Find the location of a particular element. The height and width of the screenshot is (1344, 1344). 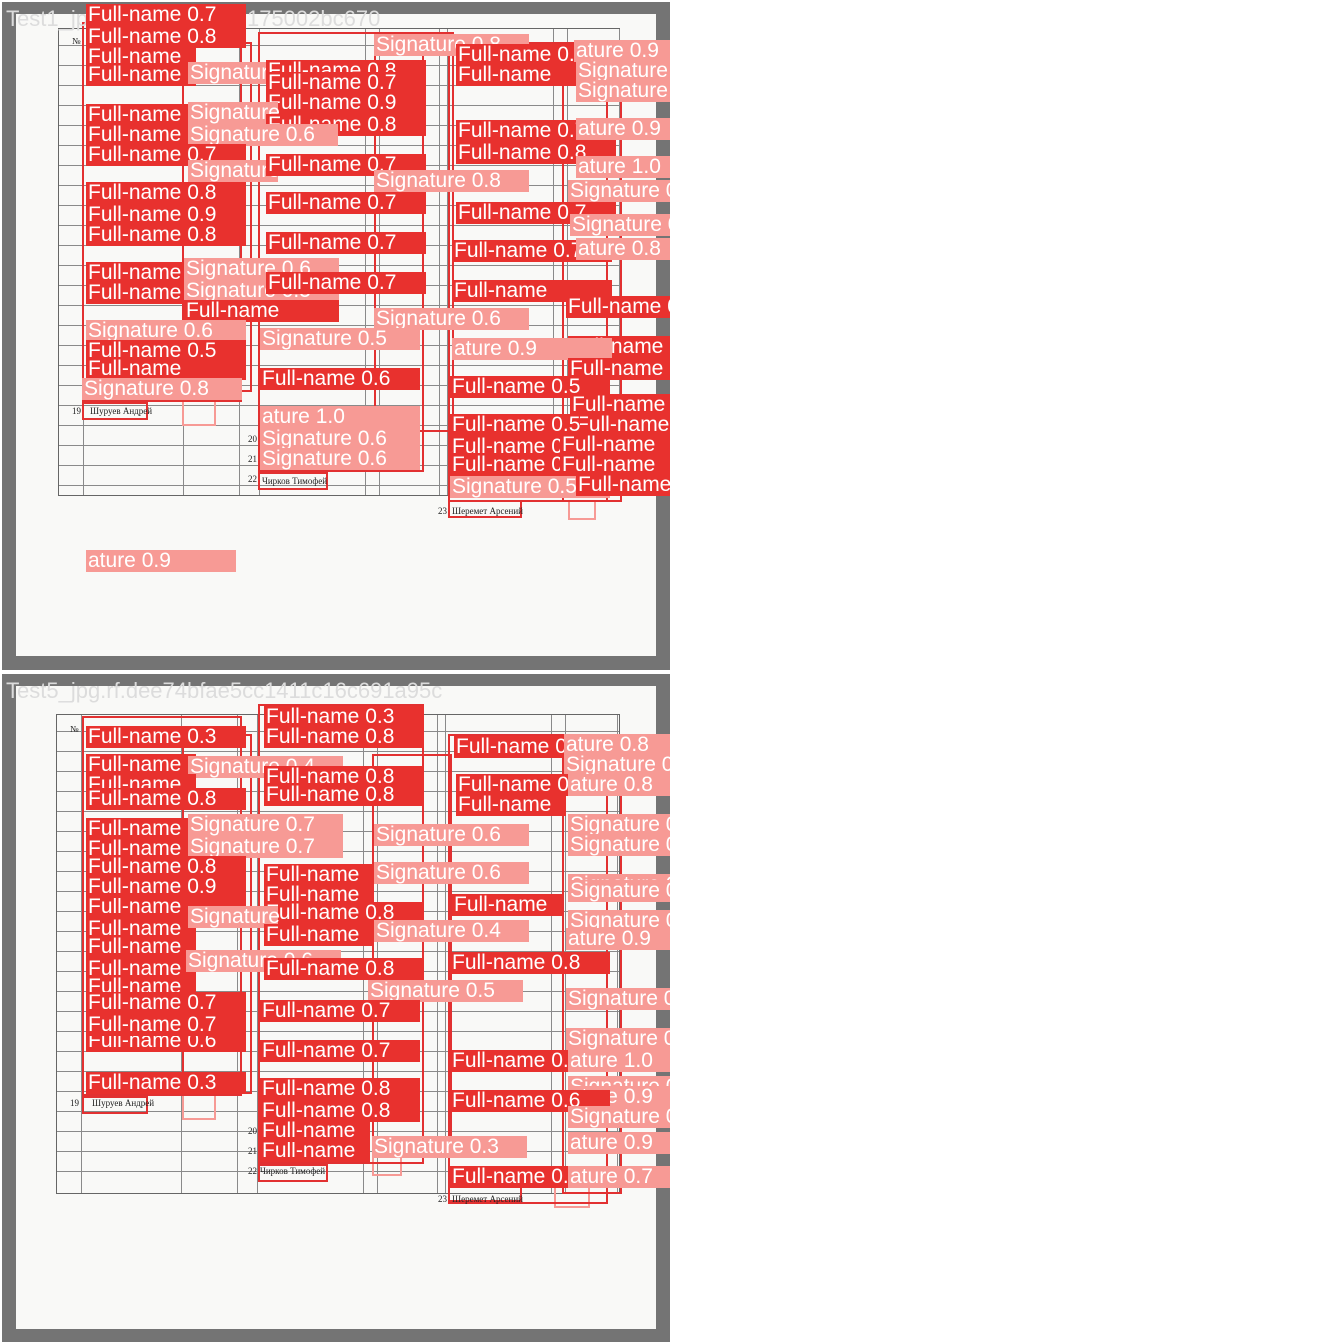

signature-detection-label: Signature 0.3 is located at coordinates (449, 1147).